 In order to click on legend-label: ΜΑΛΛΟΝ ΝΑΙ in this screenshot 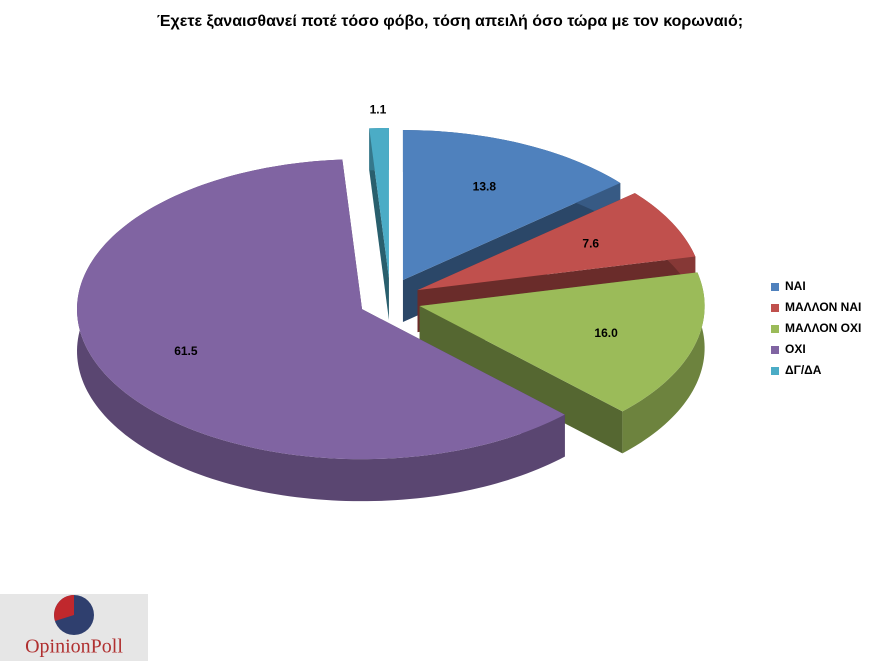, I will do `click(823, 307)`.